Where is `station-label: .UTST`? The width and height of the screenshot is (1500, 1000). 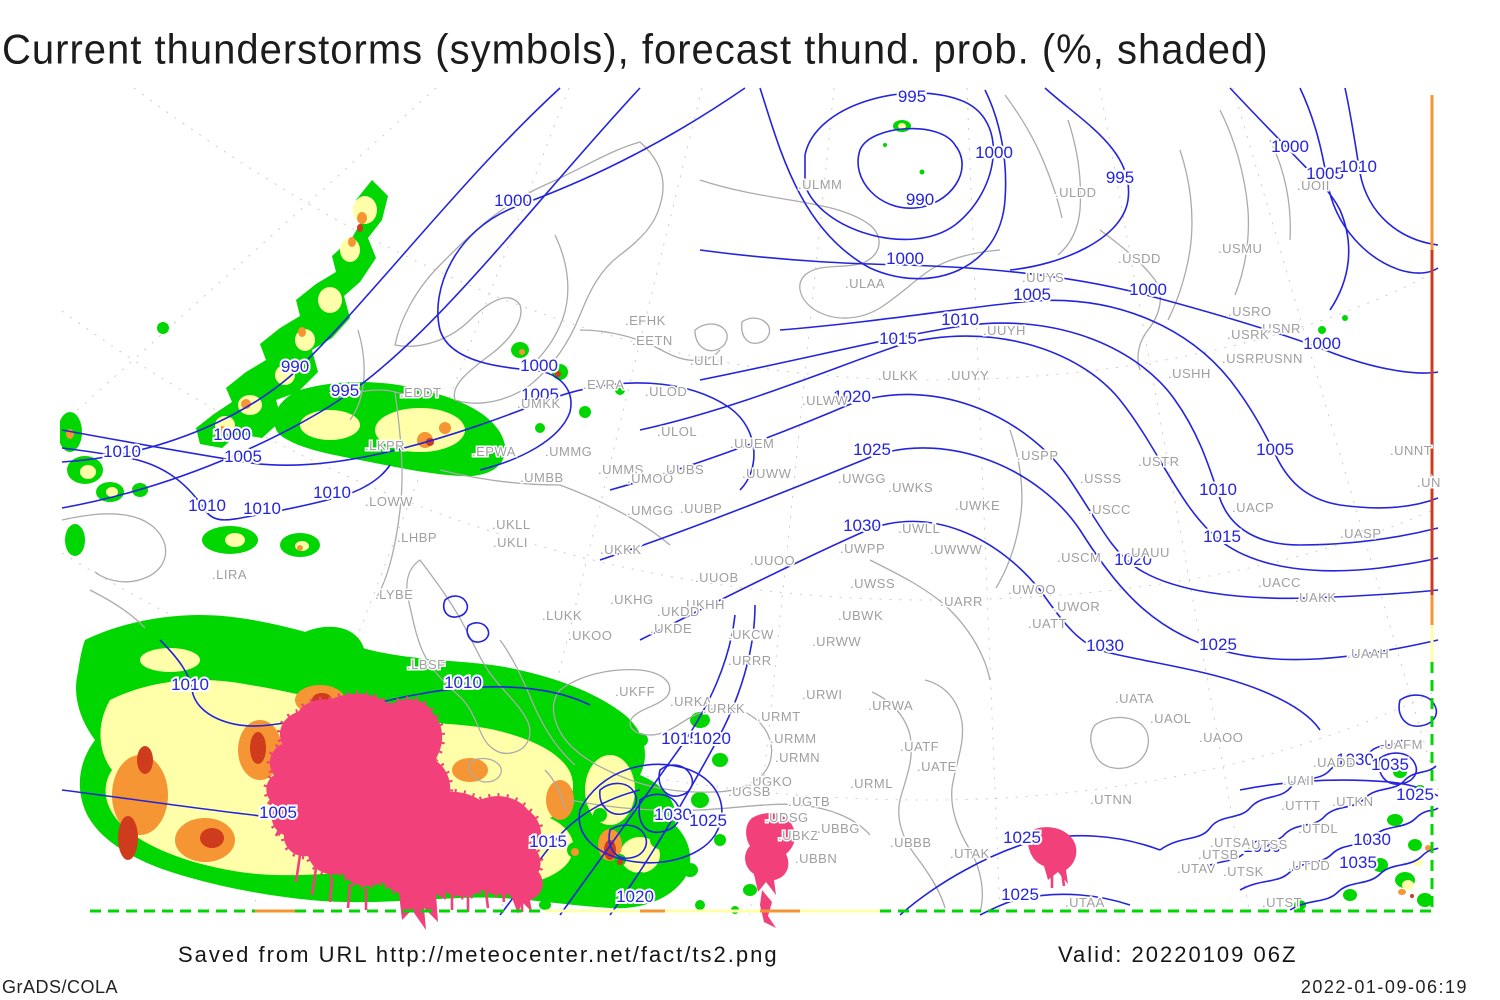
station-label: .UTST is located at coordinates (1282, 902).